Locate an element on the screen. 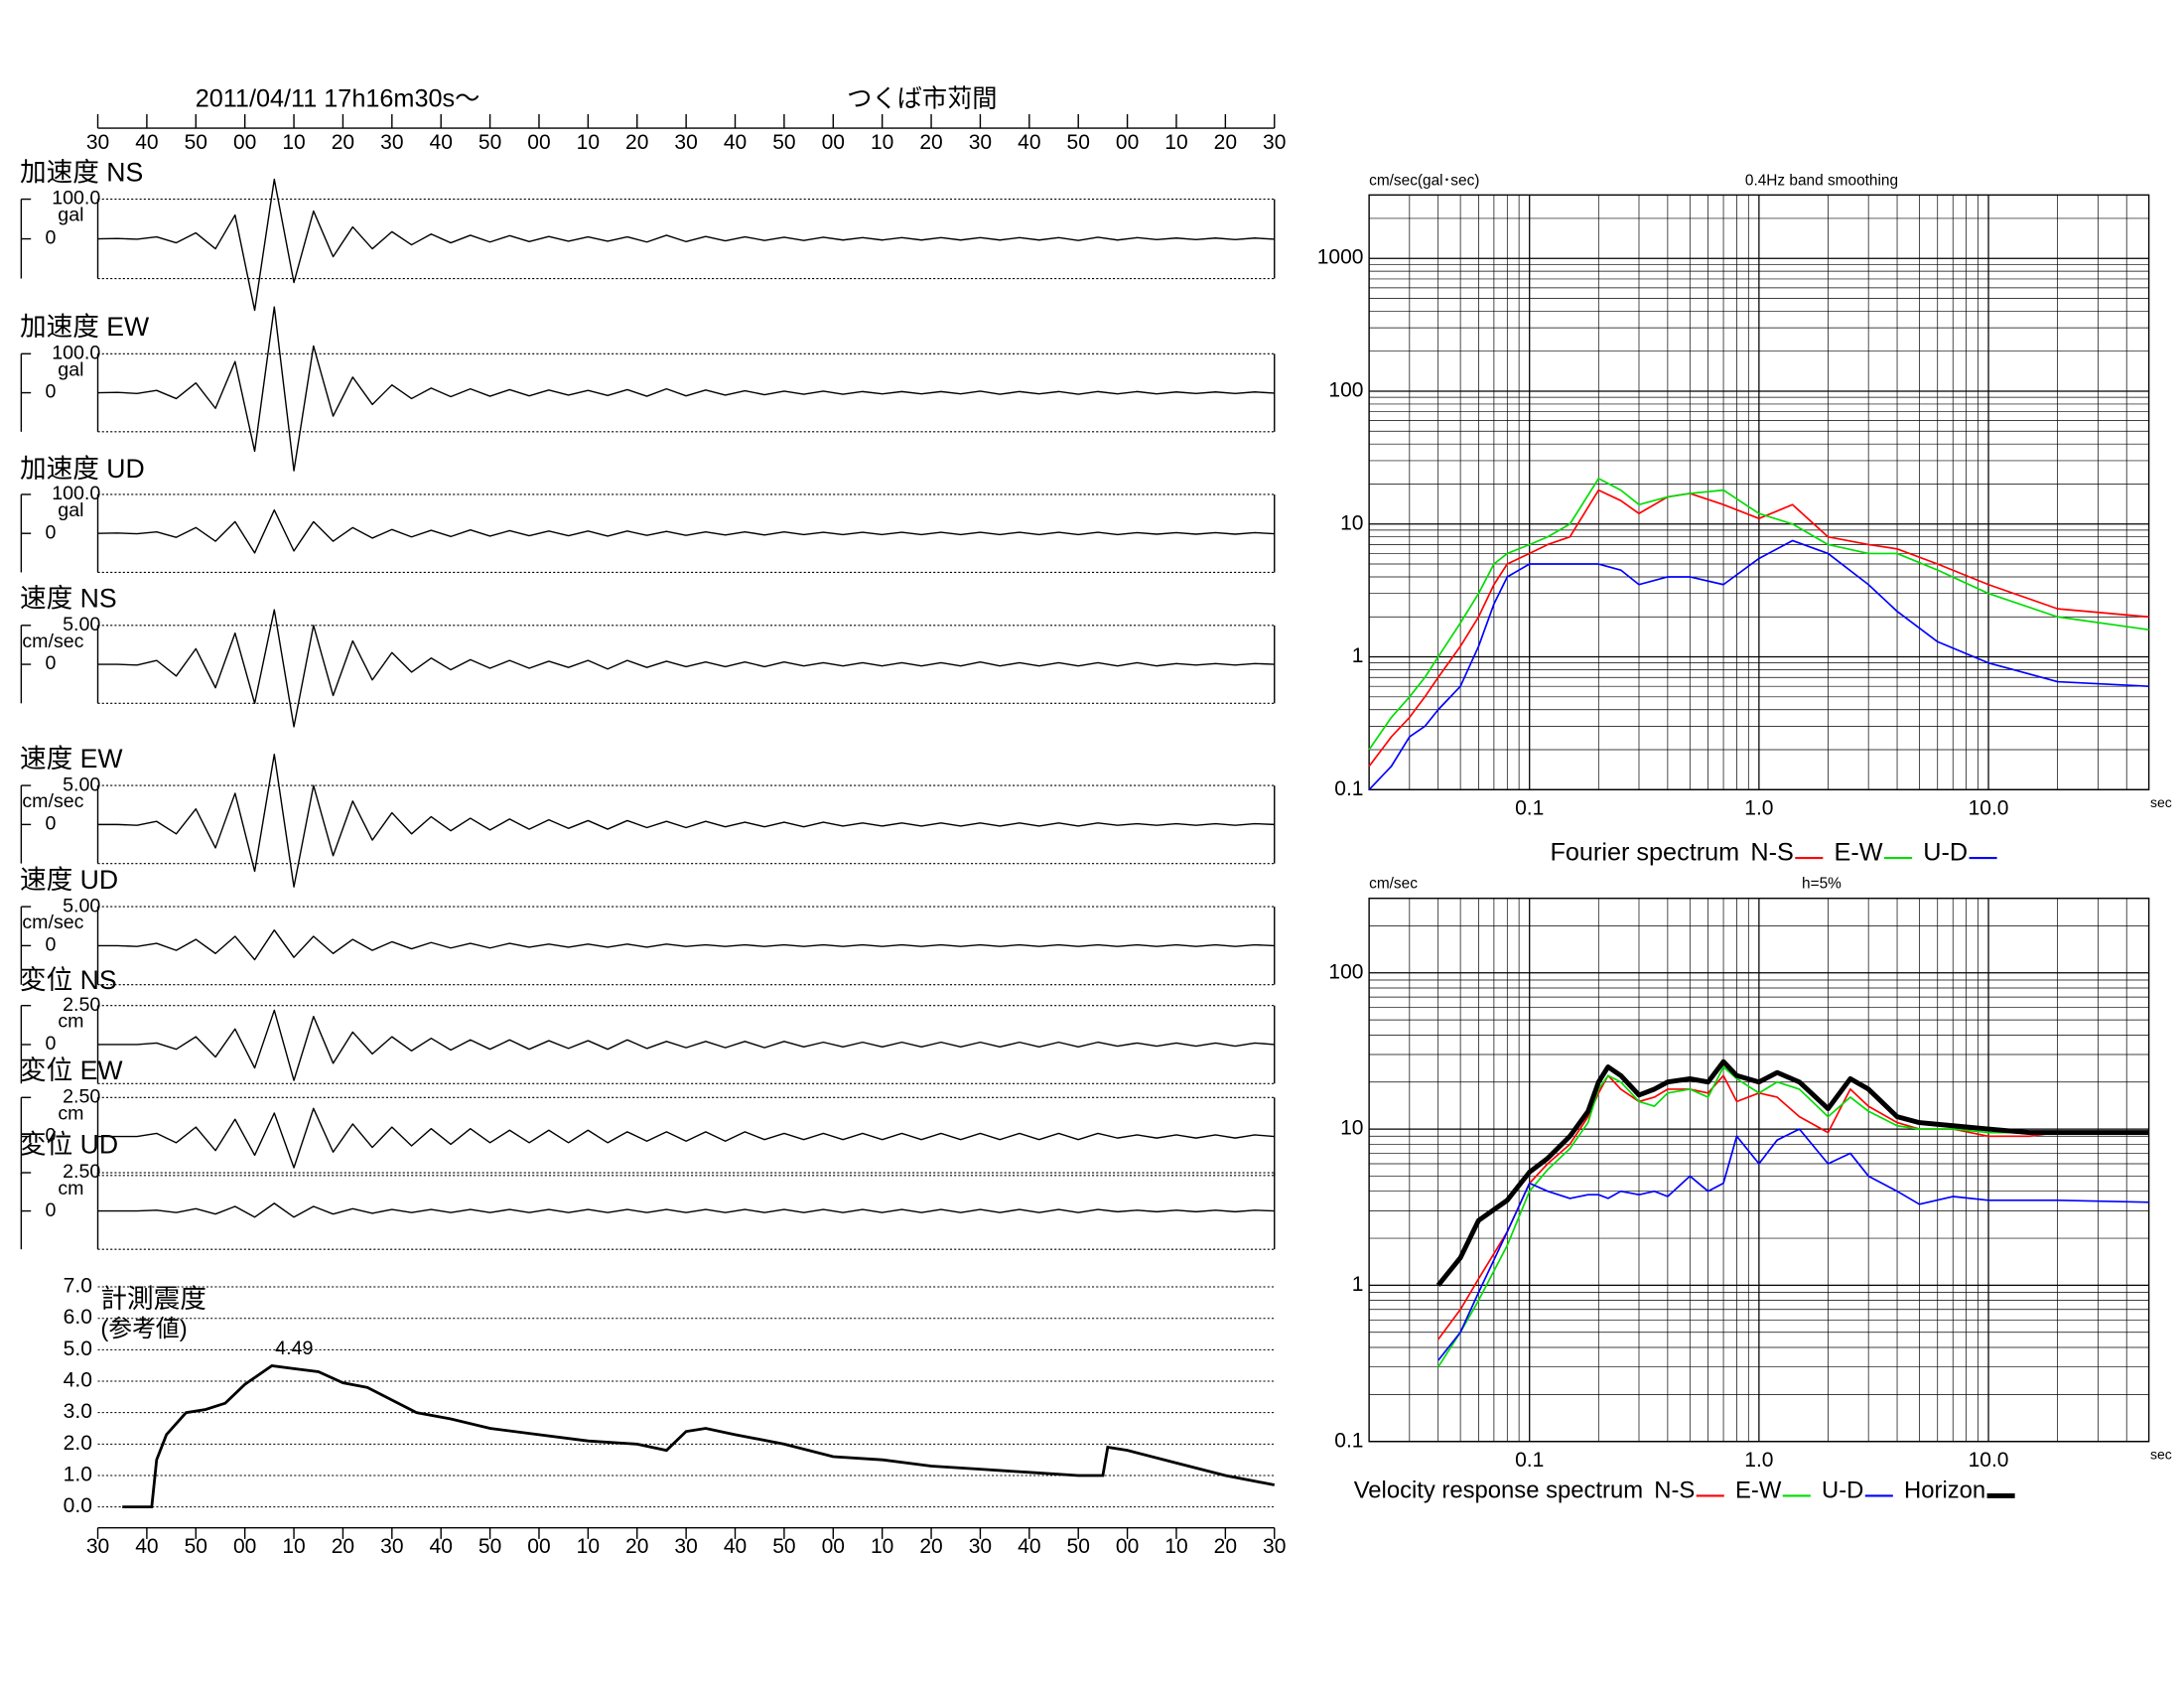 The width and height of the screenshot is (2184, 1688). legend-title: Fourier spectrum is located at coordinates (1644, 852).